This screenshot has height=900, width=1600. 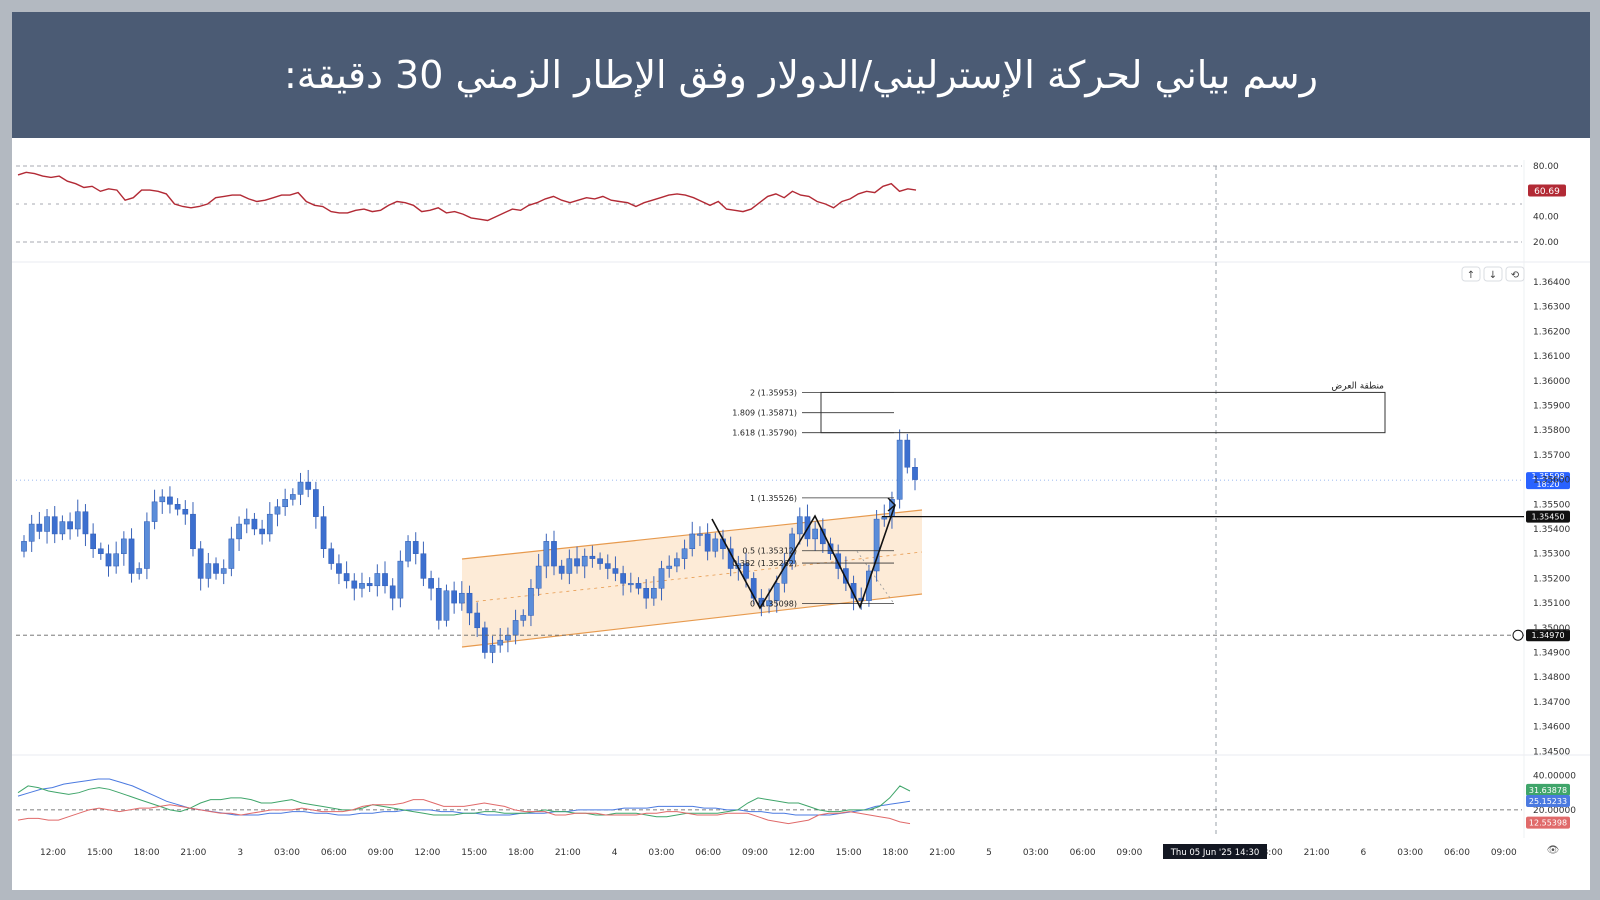 I want to click on dmi-value-label: 25.15233, so click(x=1548, y=801).